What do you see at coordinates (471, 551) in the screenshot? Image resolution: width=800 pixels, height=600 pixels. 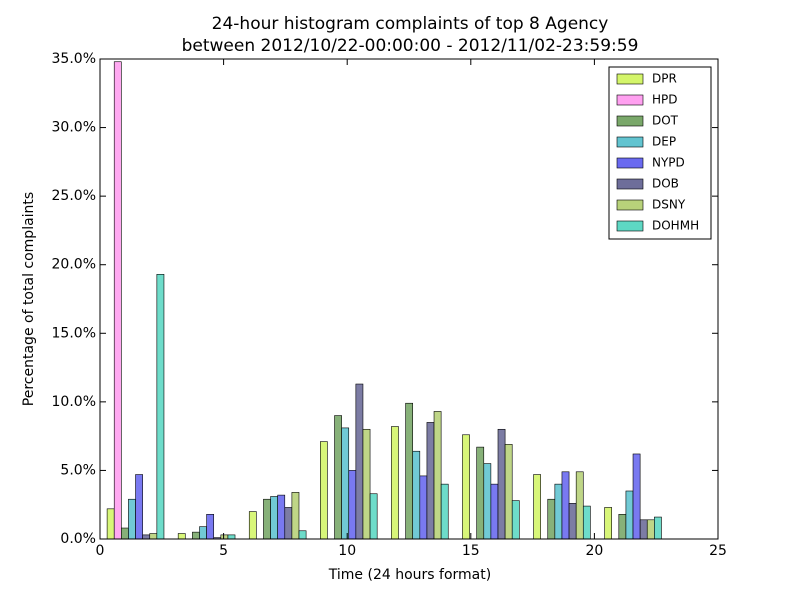 I see `x-tick-label: 15` at bounding box center [471, 551].